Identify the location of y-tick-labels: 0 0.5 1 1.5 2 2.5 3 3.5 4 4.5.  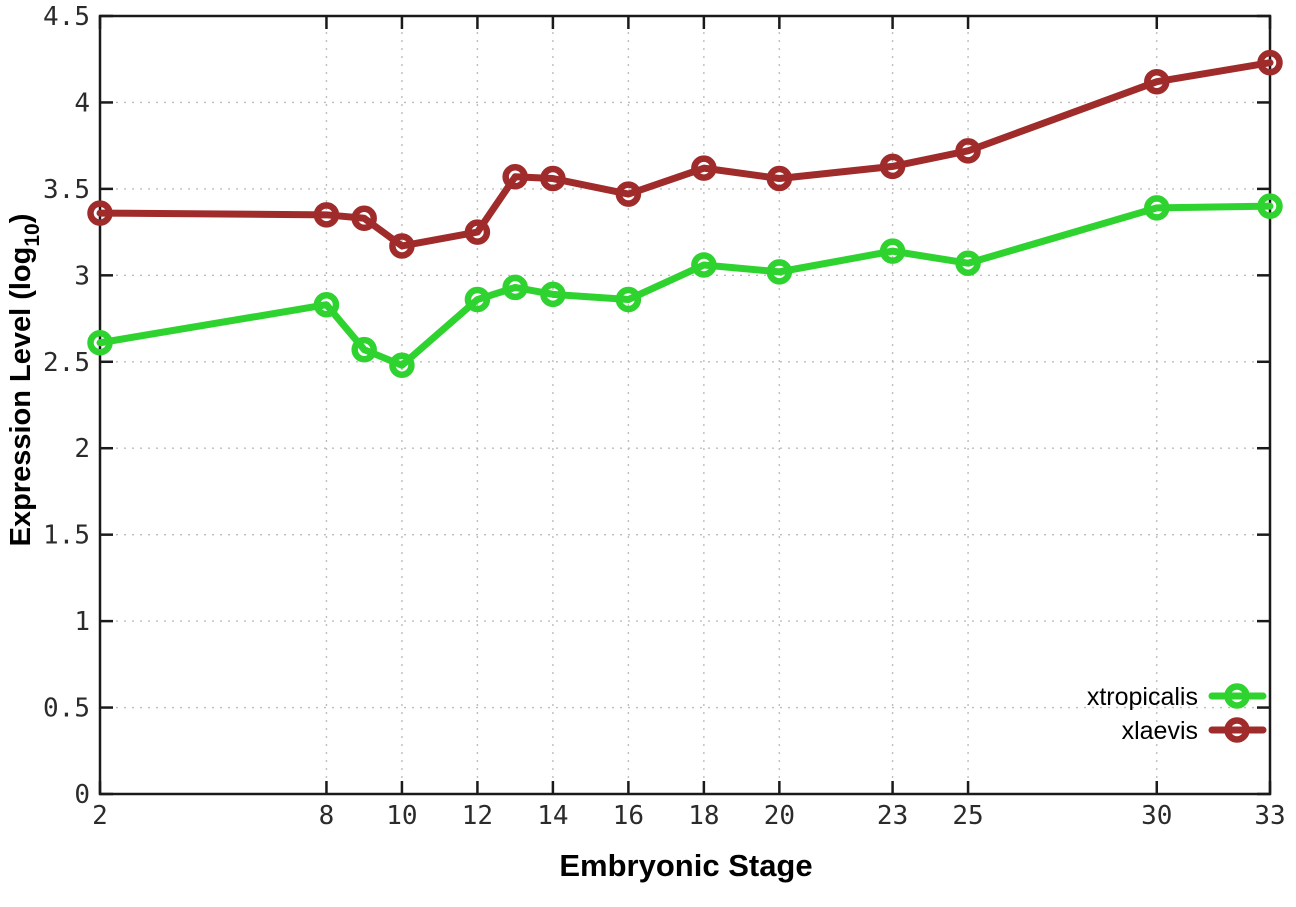
(66, 406).